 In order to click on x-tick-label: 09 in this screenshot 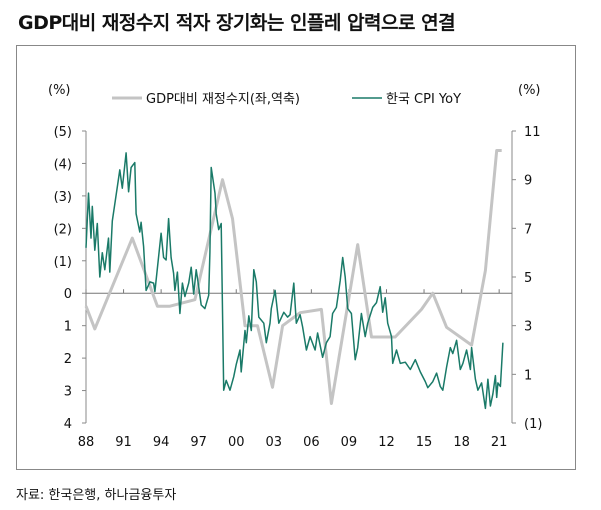, I will do `click(349, 442)`.